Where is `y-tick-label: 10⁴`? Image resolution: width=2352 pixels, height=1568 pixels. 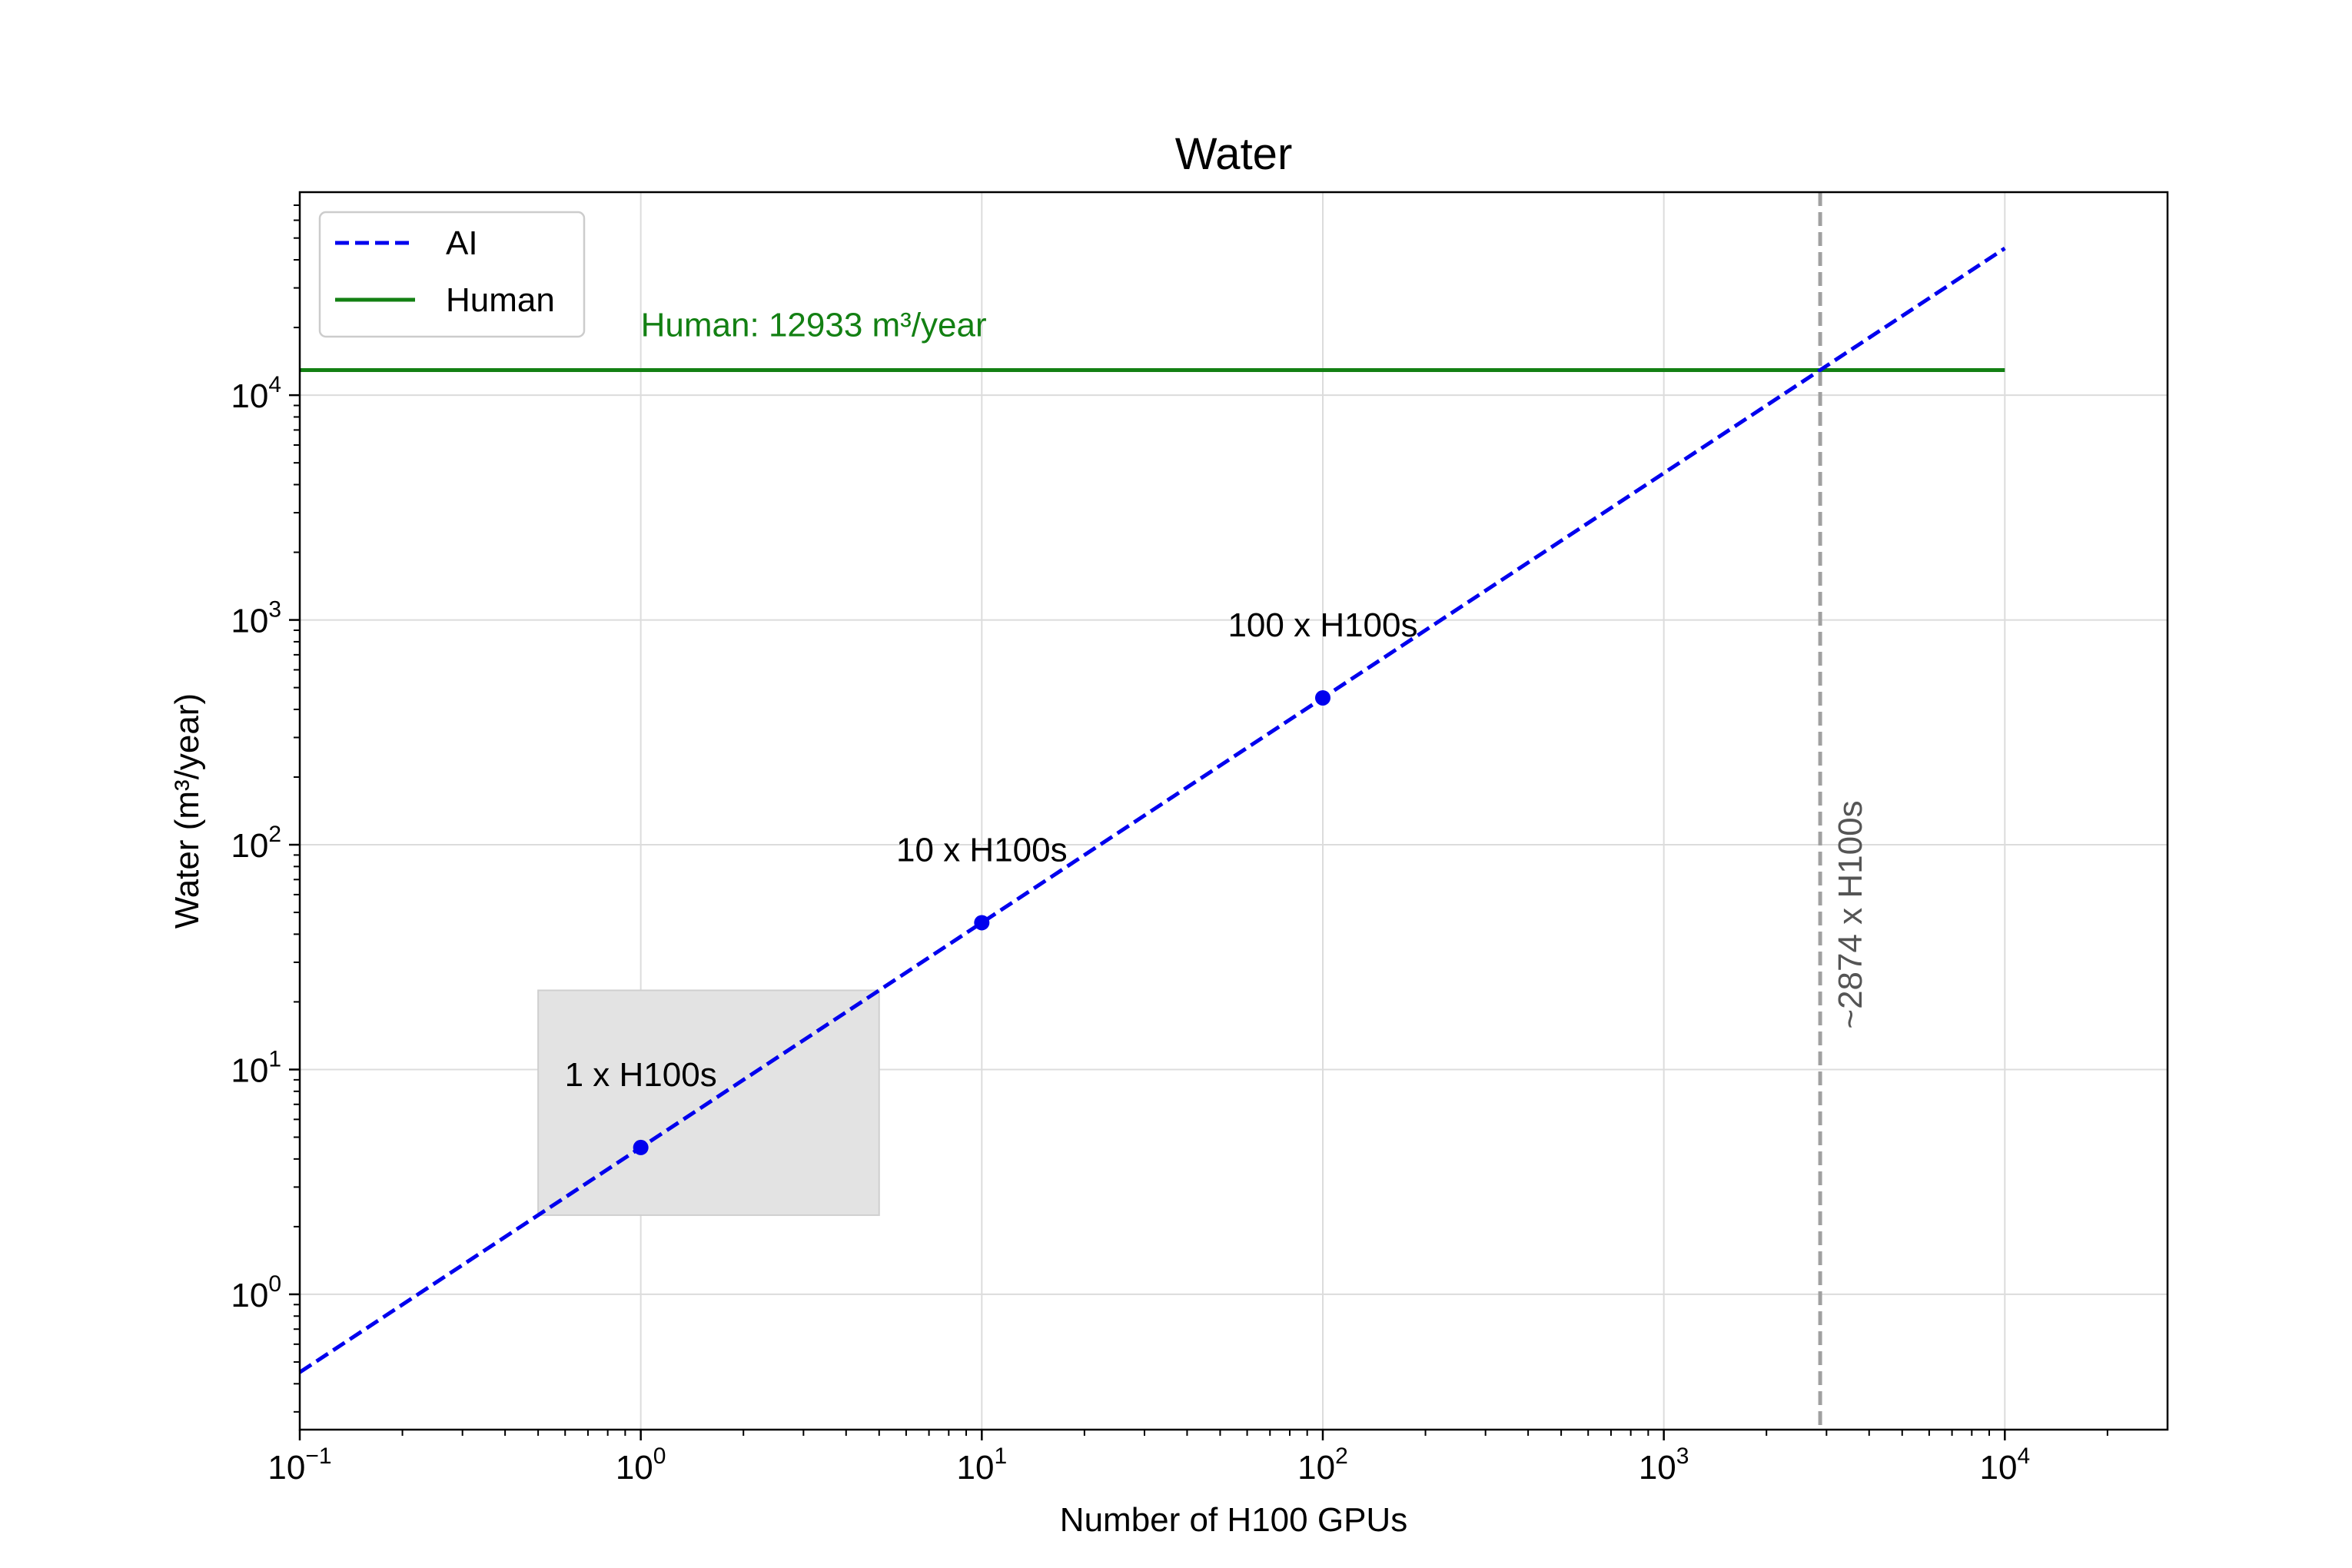
y-tick-label: 10⁴ is located at coordinates (256, 393).